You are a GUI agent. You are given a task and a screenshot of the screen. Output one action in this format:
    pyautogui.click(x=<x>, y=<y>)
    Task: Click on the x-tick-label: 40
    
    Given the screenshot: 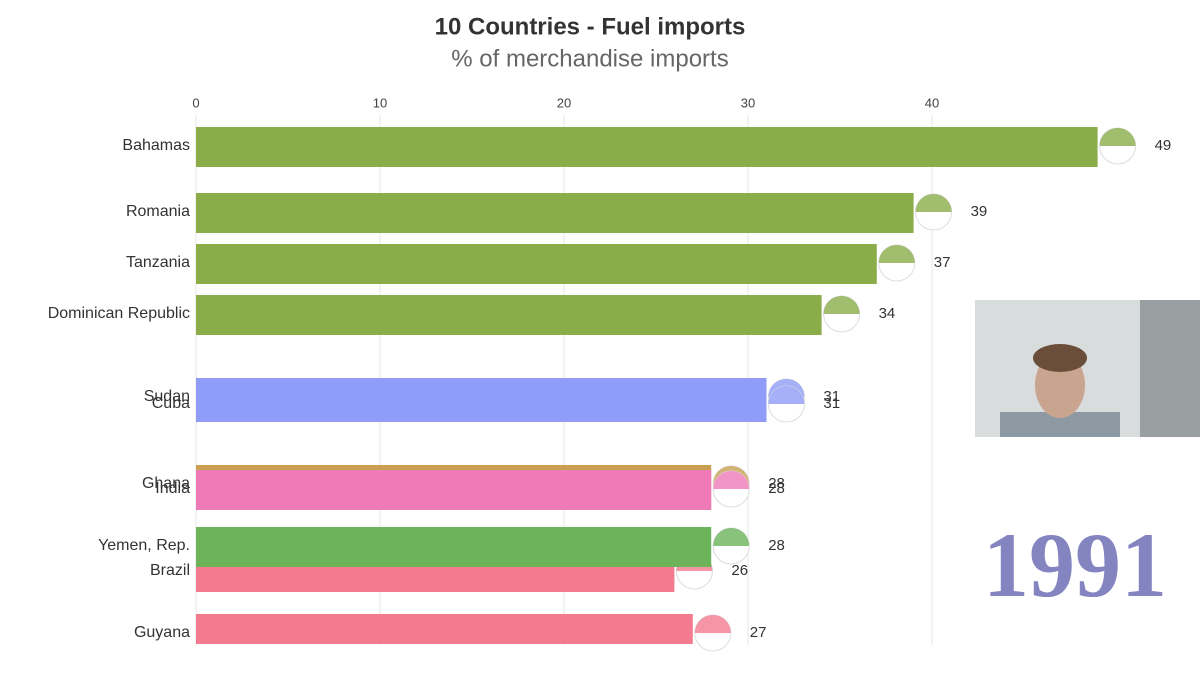 What is the action you would take?
    pyautogui.click(x=932, y=102)
    